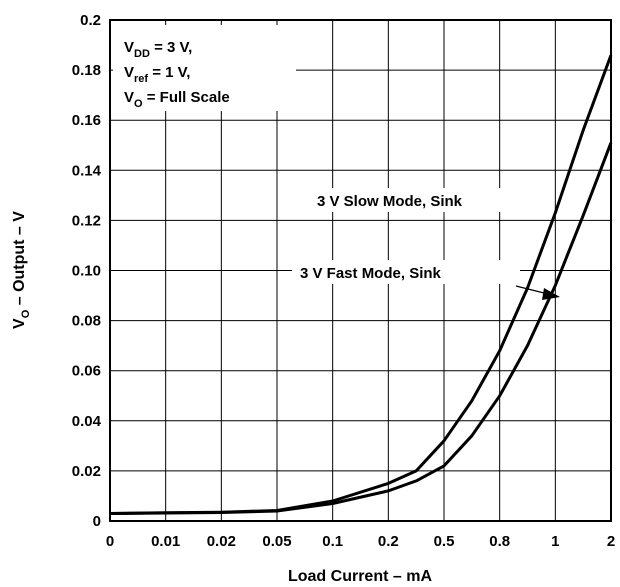  Describe the element at coordinates (332, 541) in the screenshot. I see `x-tick-label: 0.1` at that location.